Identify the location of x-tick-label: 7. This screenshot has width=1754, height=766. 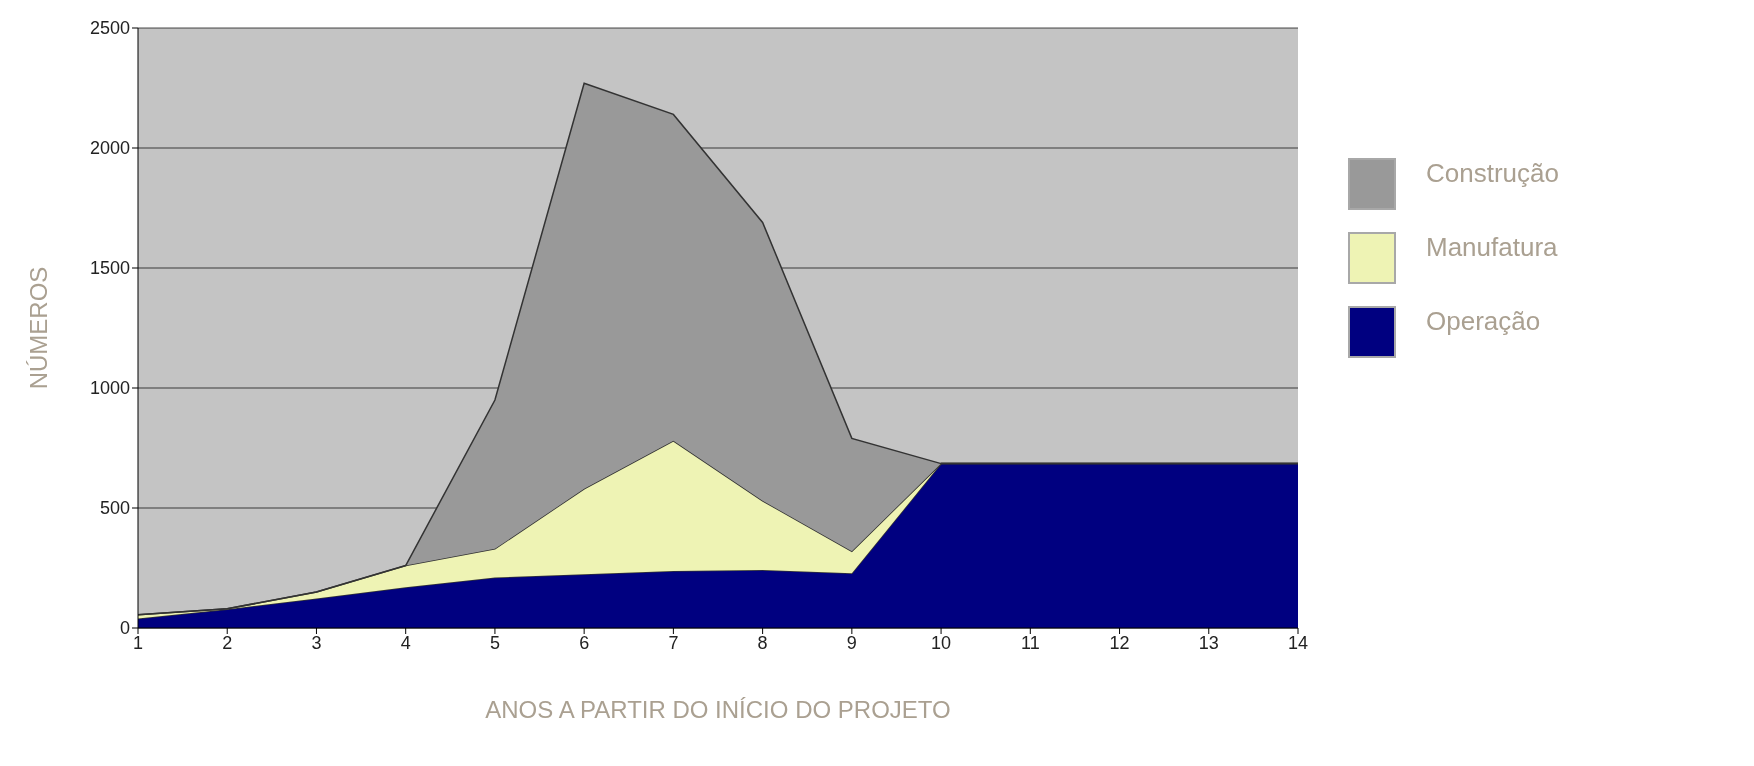
(673, 642).